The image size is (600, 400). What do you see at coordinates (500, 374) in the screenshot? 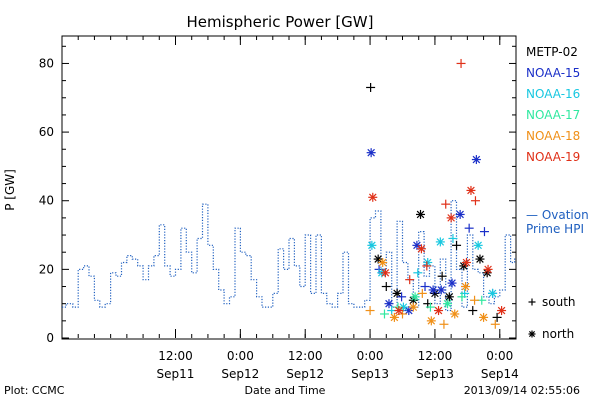
I see `x-tick-date-label: Sep14` at bounding box center [500, 374].